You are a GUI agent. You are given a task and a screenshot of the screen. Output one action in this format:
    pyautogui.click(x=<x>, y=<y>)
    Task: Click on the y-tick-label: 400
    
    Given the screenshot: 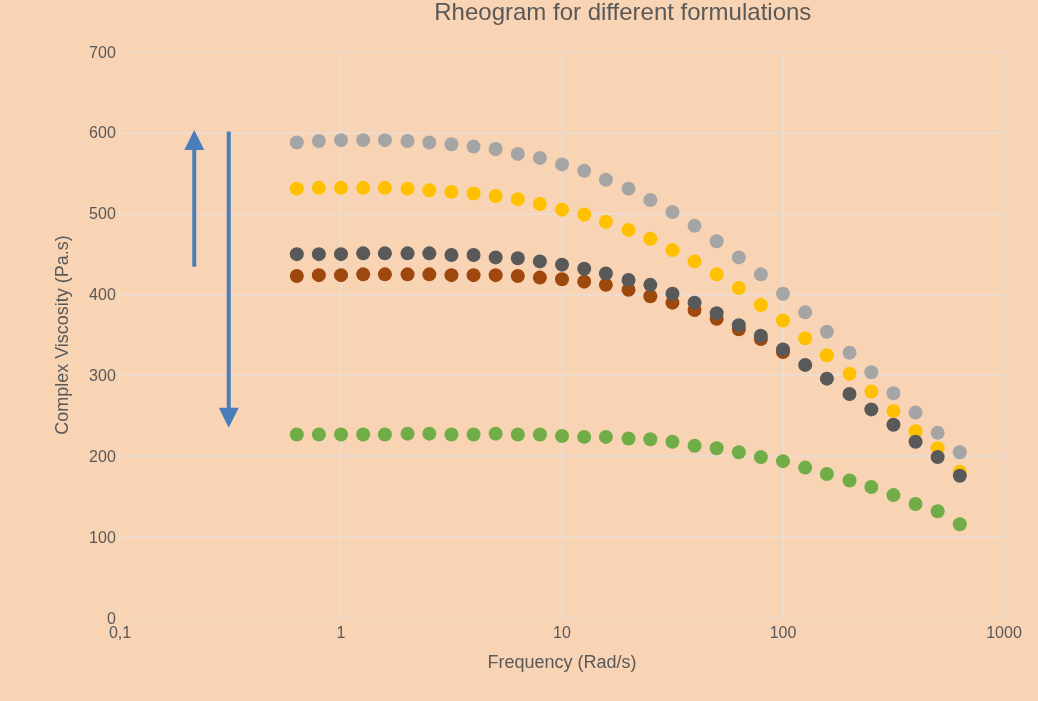 What is the action you would take?
    pyautogui.click(x=102, y=295)
    